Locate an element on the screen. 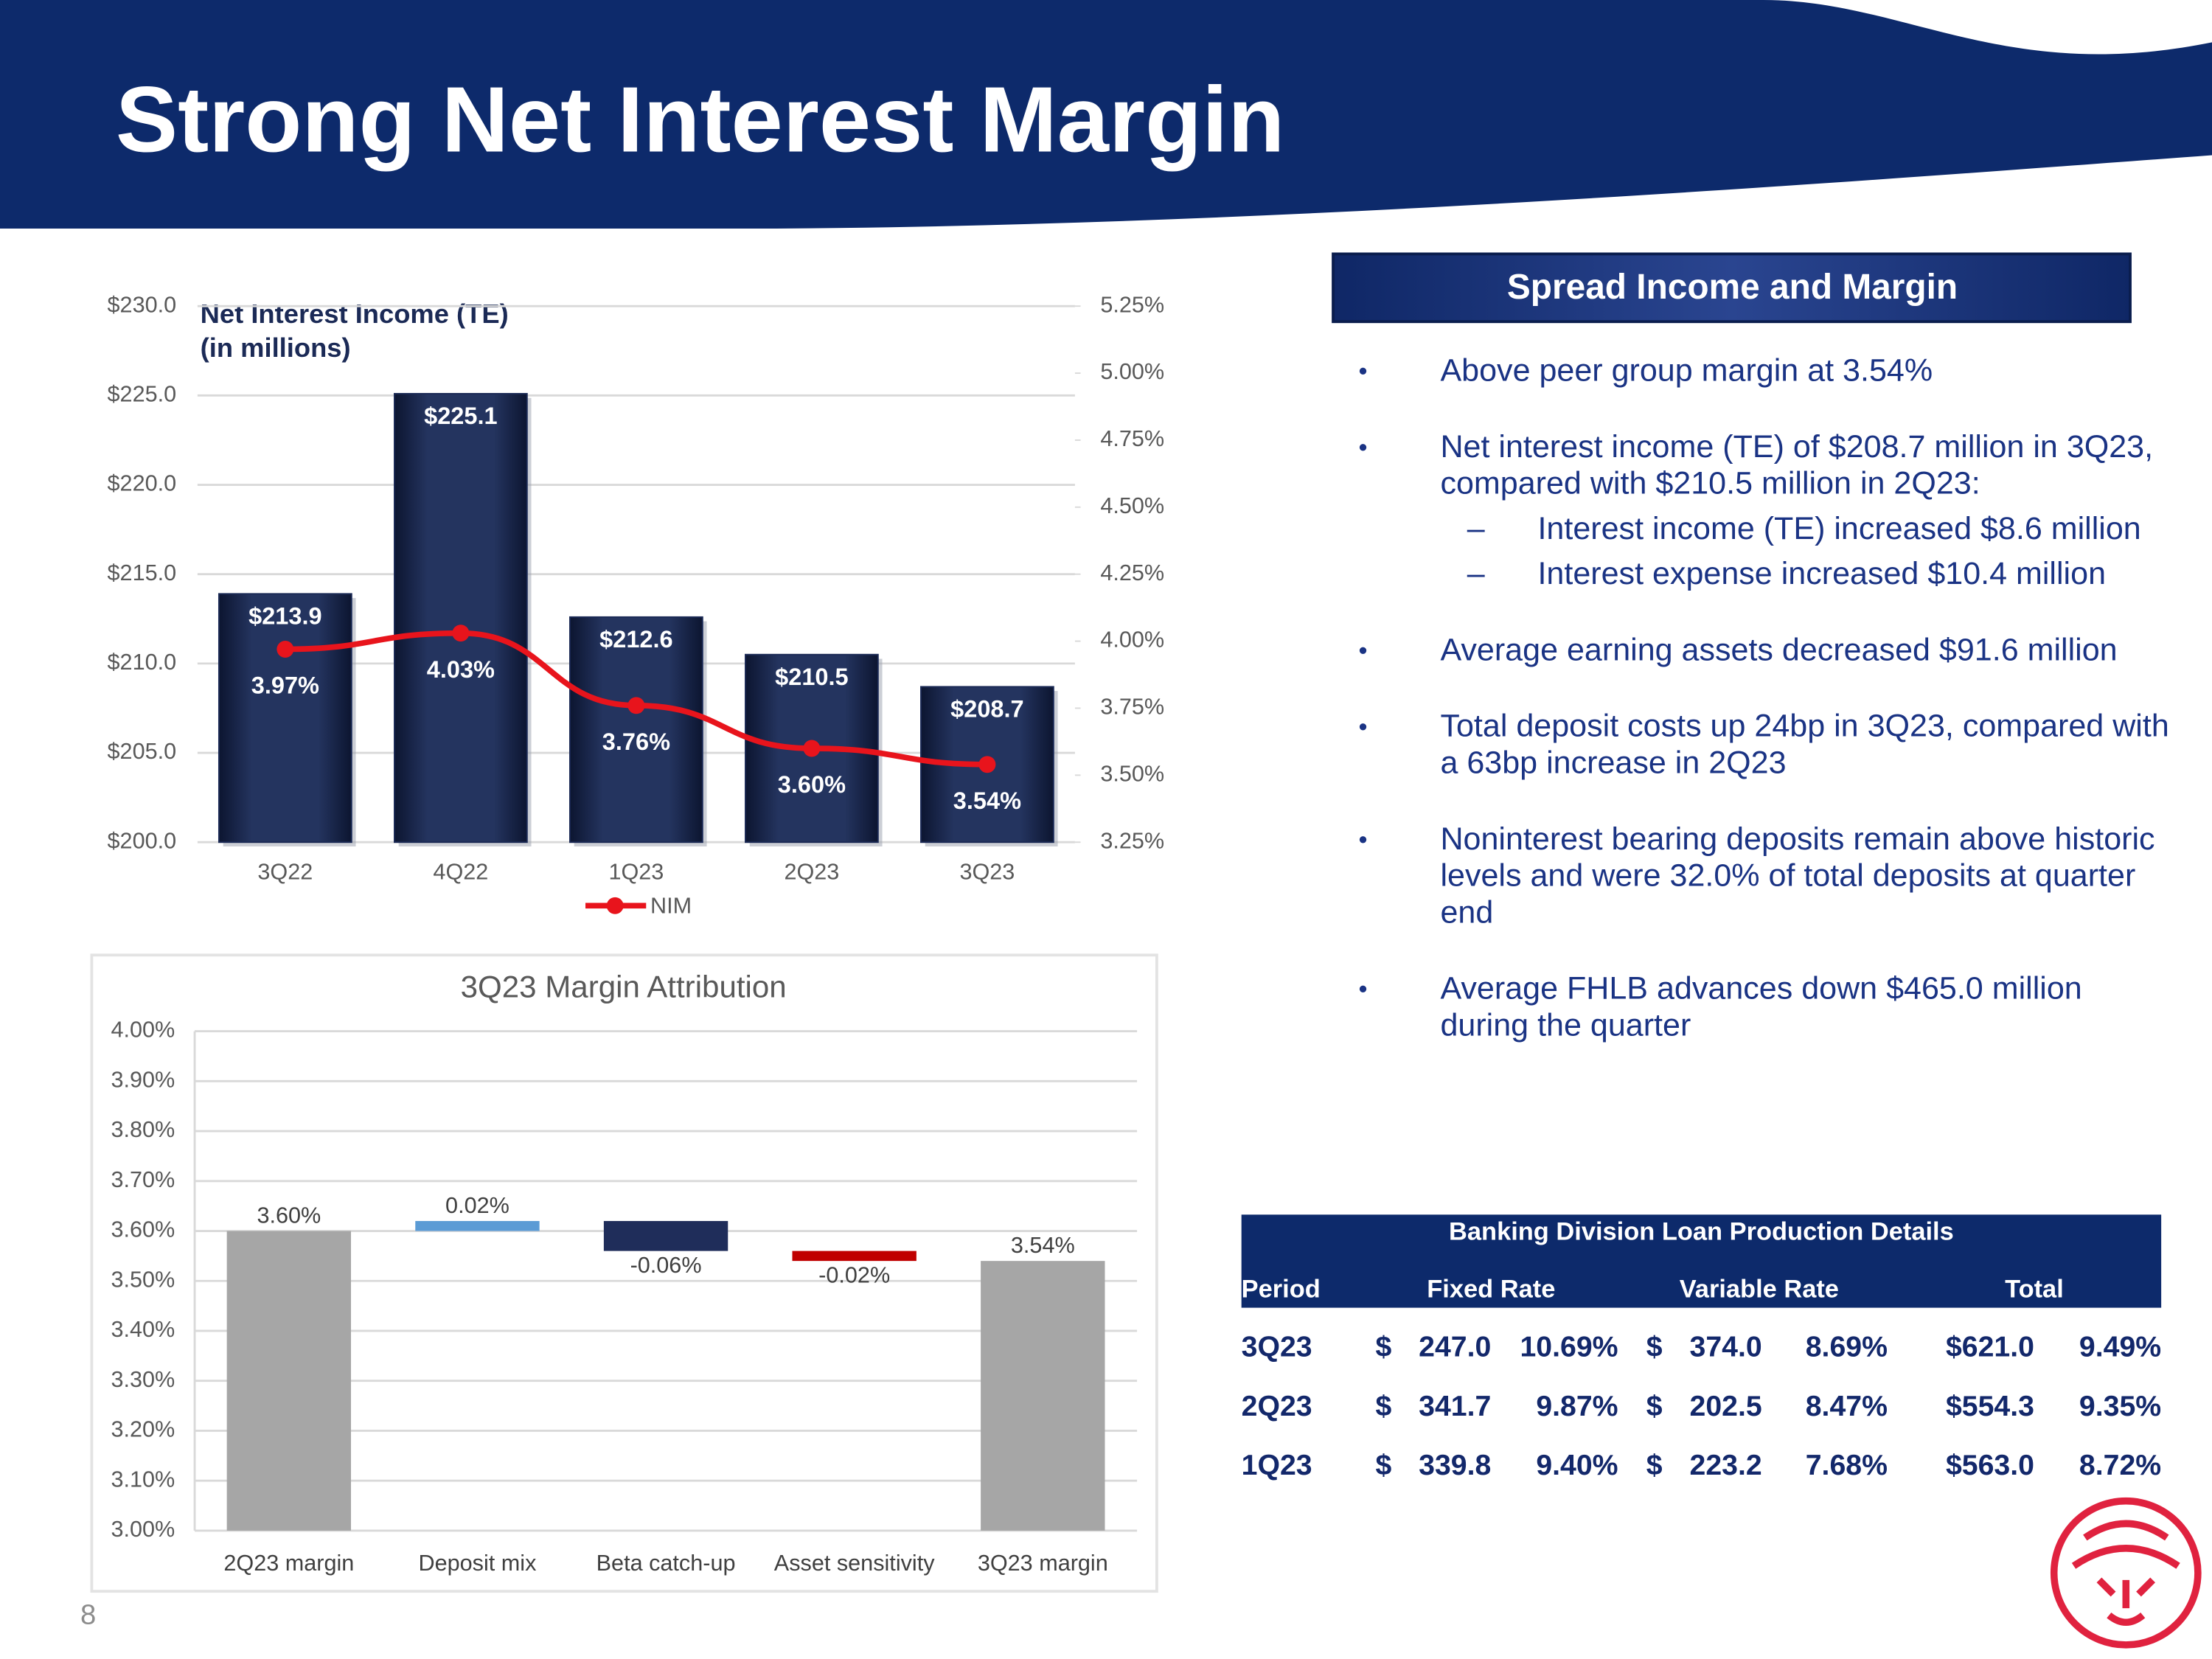 The width and height of the screenshot is (2212, 1659). line-value-label: 3.60% is located at coordinates (812, 784).